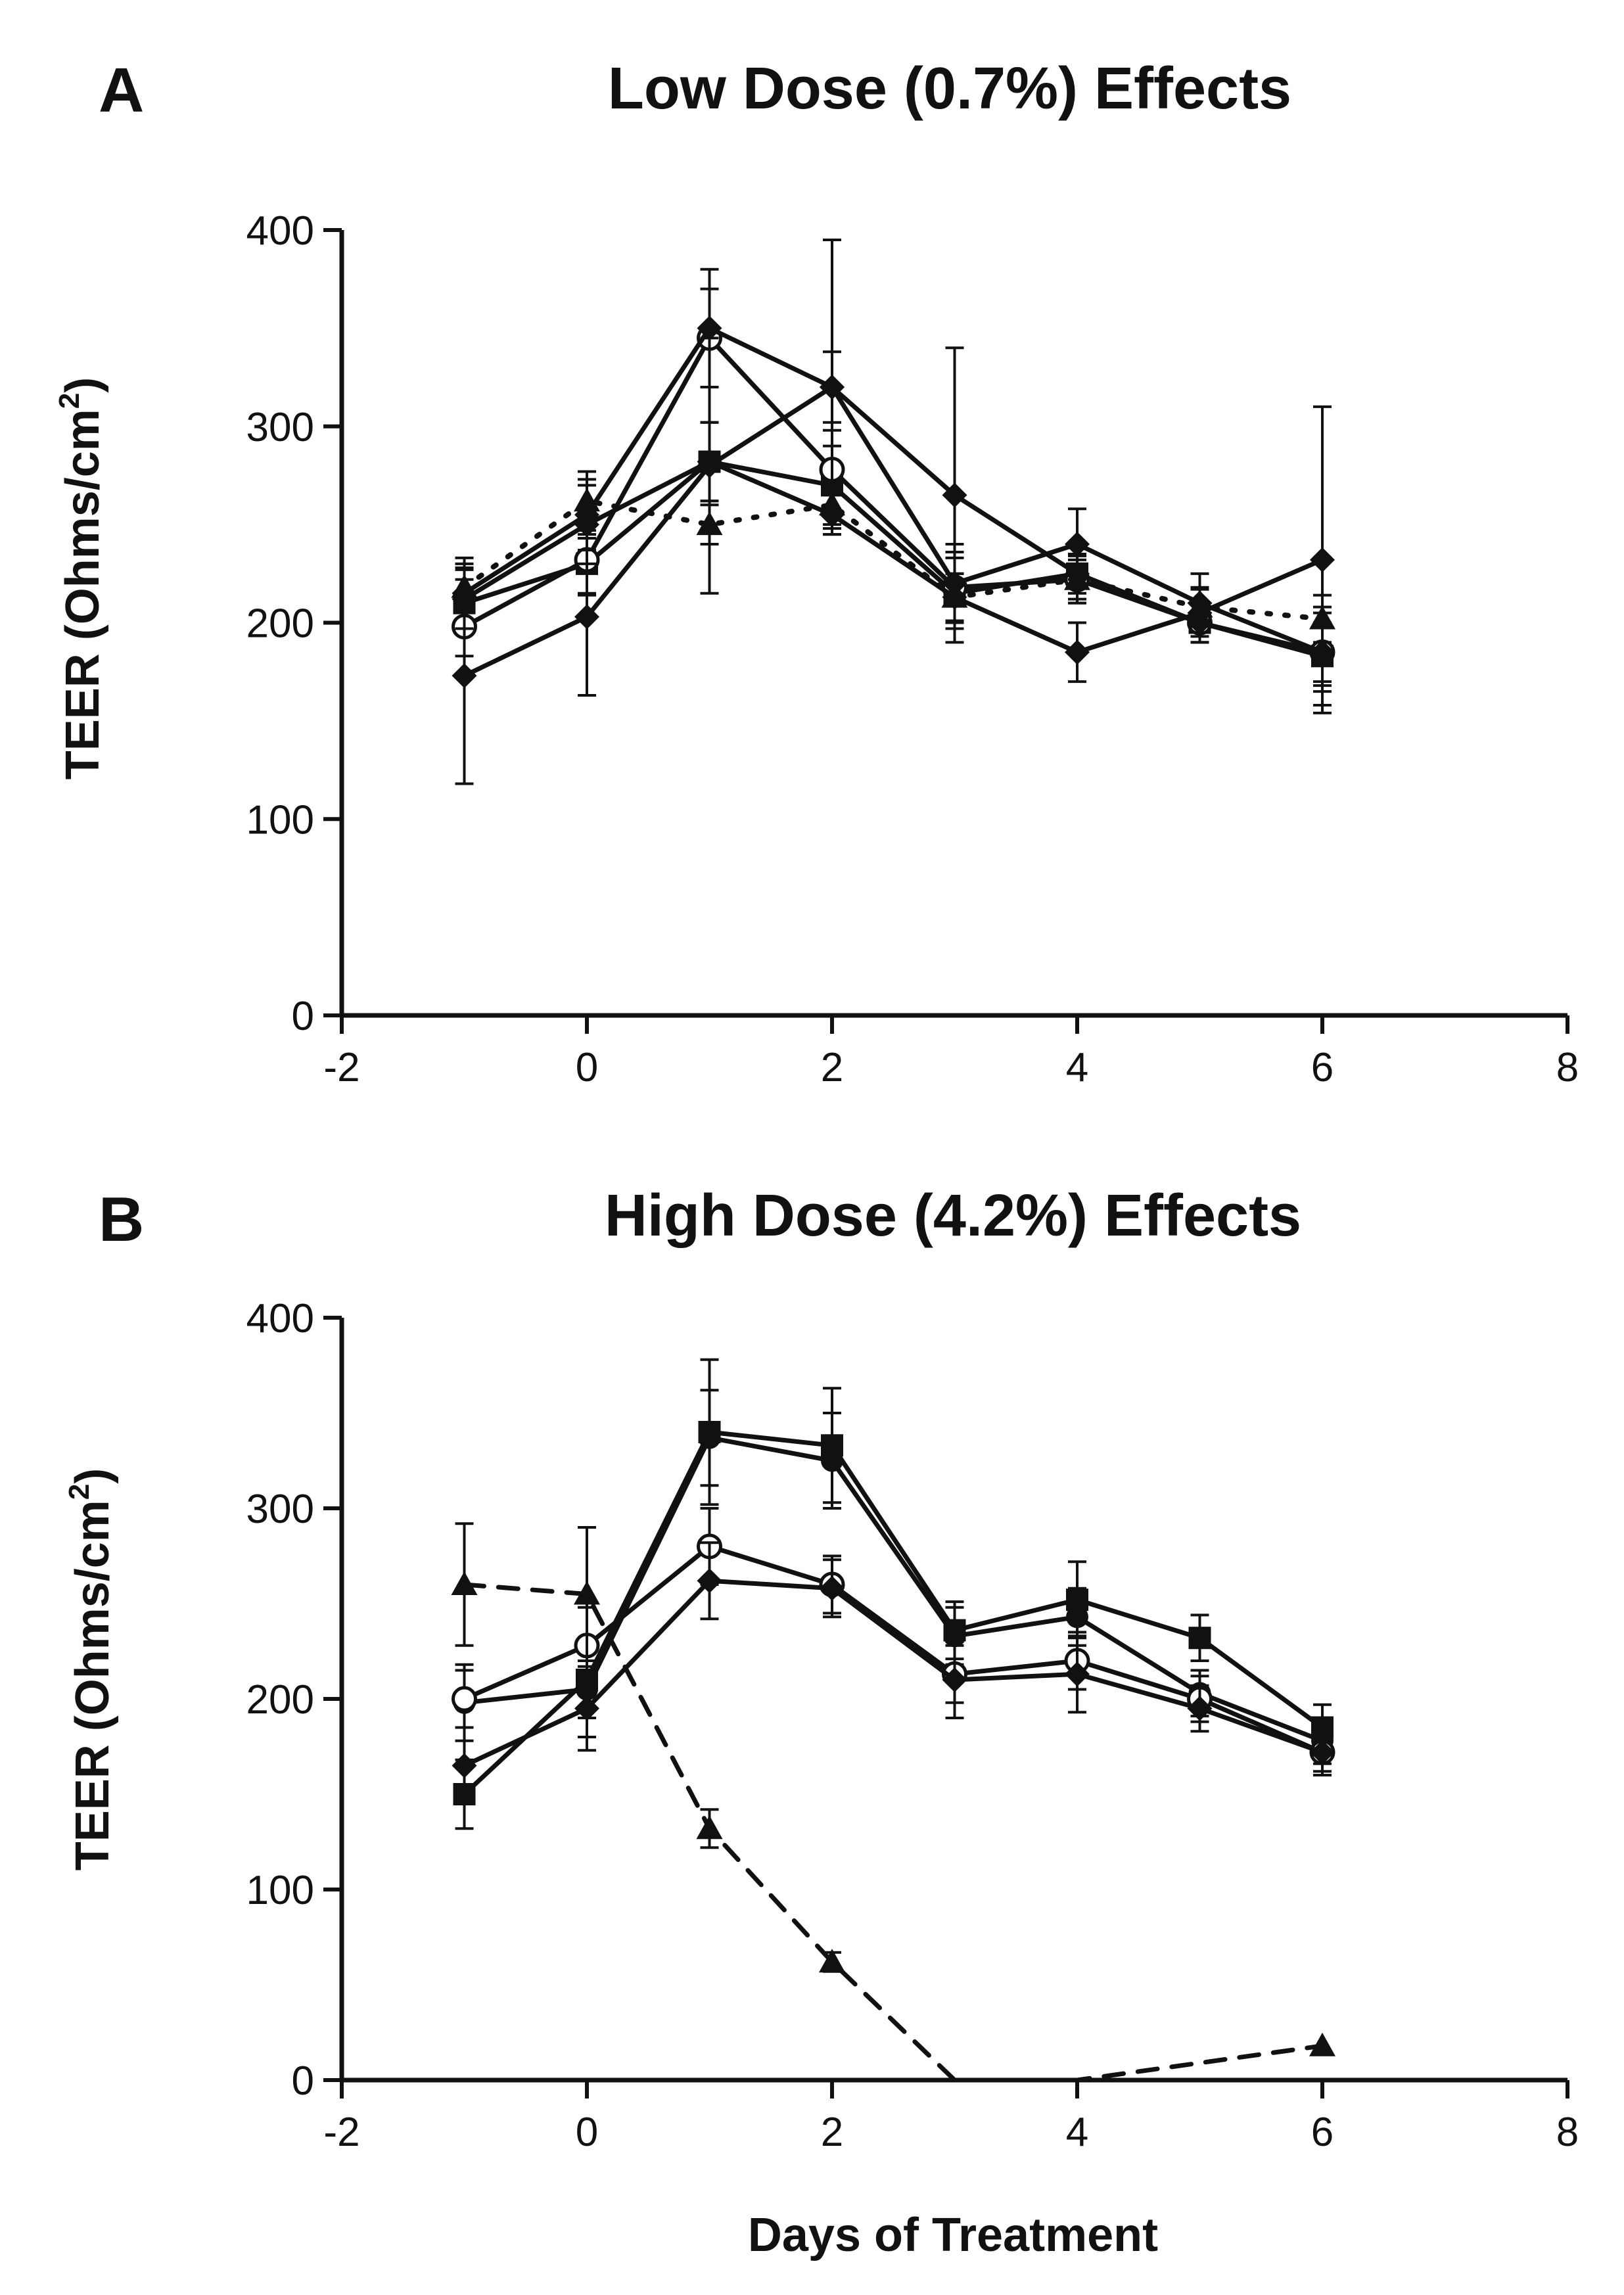 This screenshot has height=2295, width=1624. I want to click on x-axis-label-b: Days of Treatment, so click(953, 2235).